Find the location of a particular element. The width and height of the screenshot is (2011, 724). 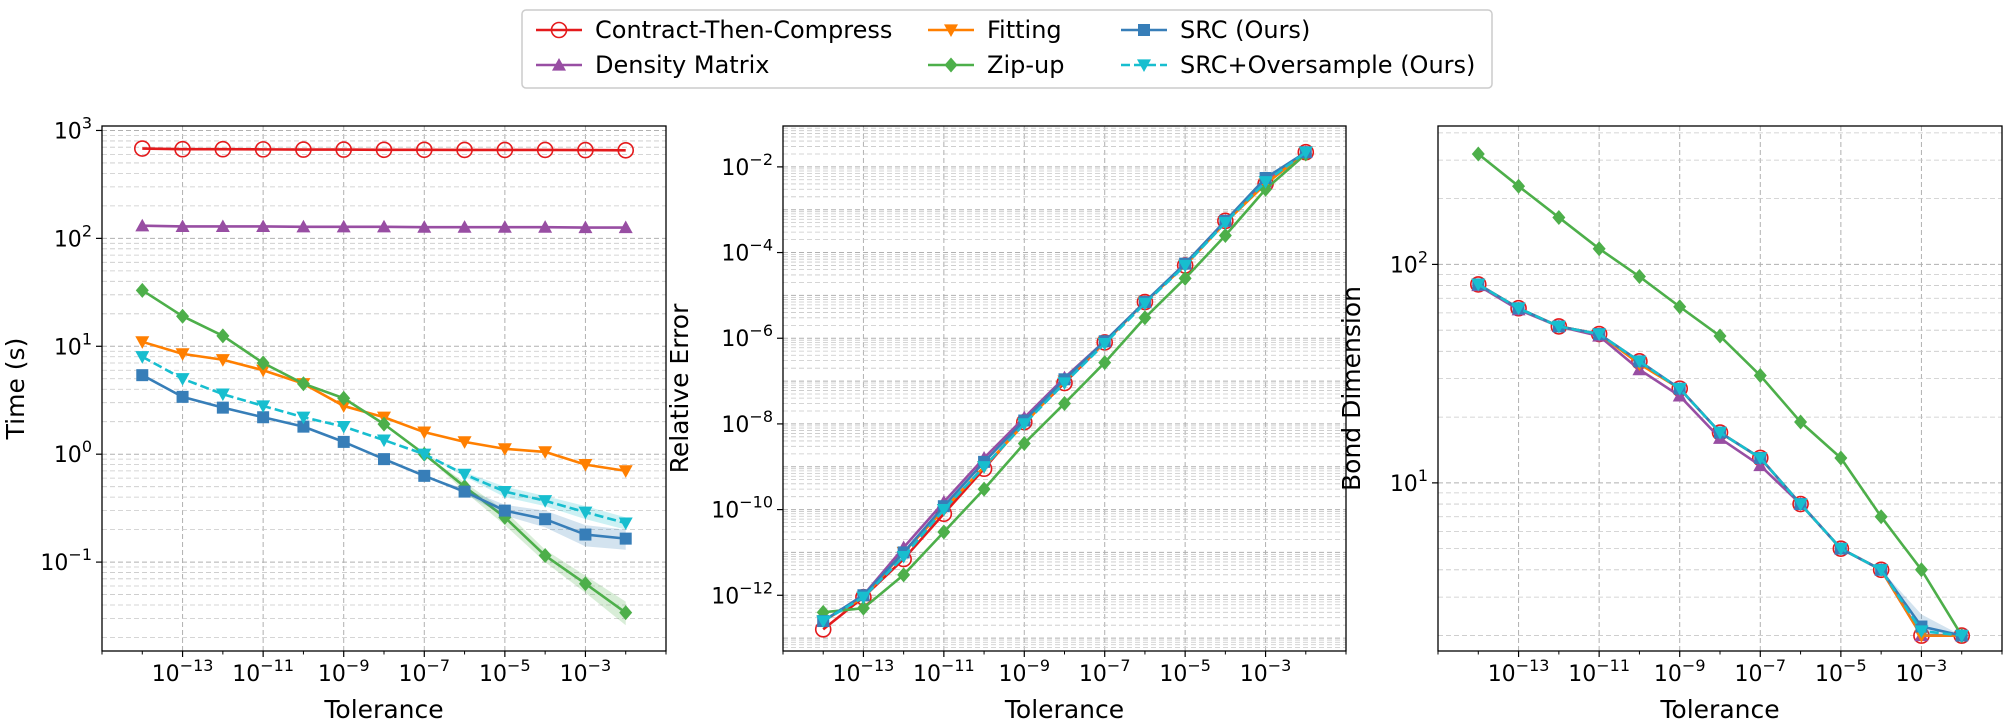

y-tick-label: 10⁻¹ is located at coordinates (66, 560).